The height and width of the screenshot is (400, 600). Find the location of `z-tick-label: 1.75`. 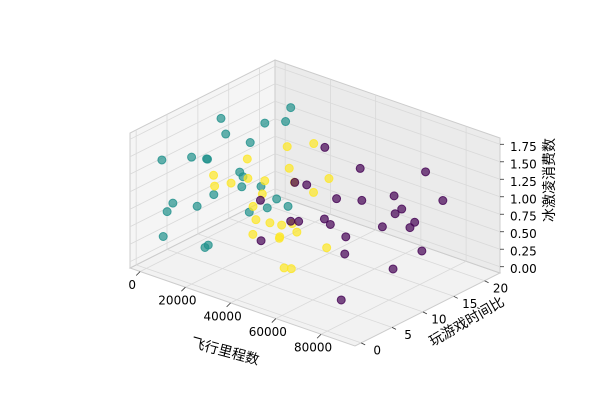

z-tick-label: 1.75 is located at coordinates (523, 147).